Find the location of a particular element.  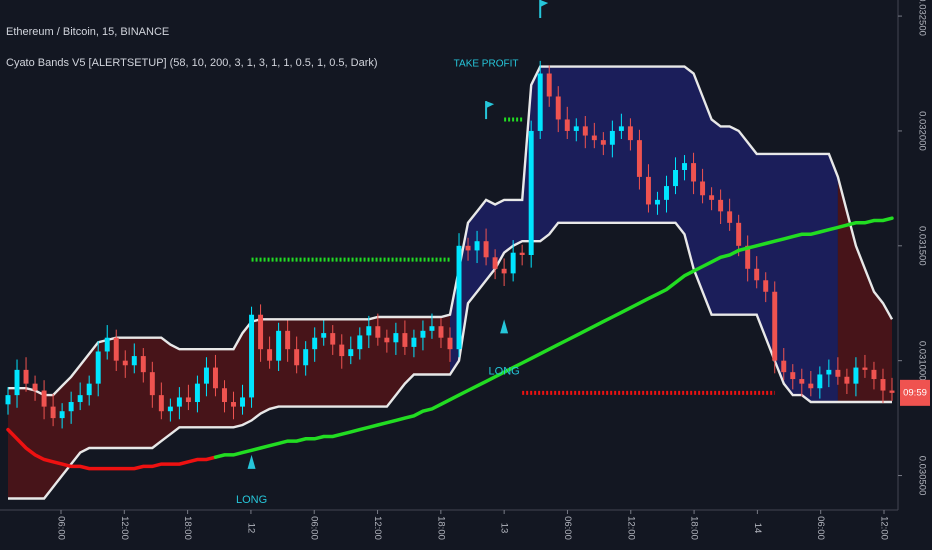

time-tick-label: 14 is located at coordinates (757, 528).